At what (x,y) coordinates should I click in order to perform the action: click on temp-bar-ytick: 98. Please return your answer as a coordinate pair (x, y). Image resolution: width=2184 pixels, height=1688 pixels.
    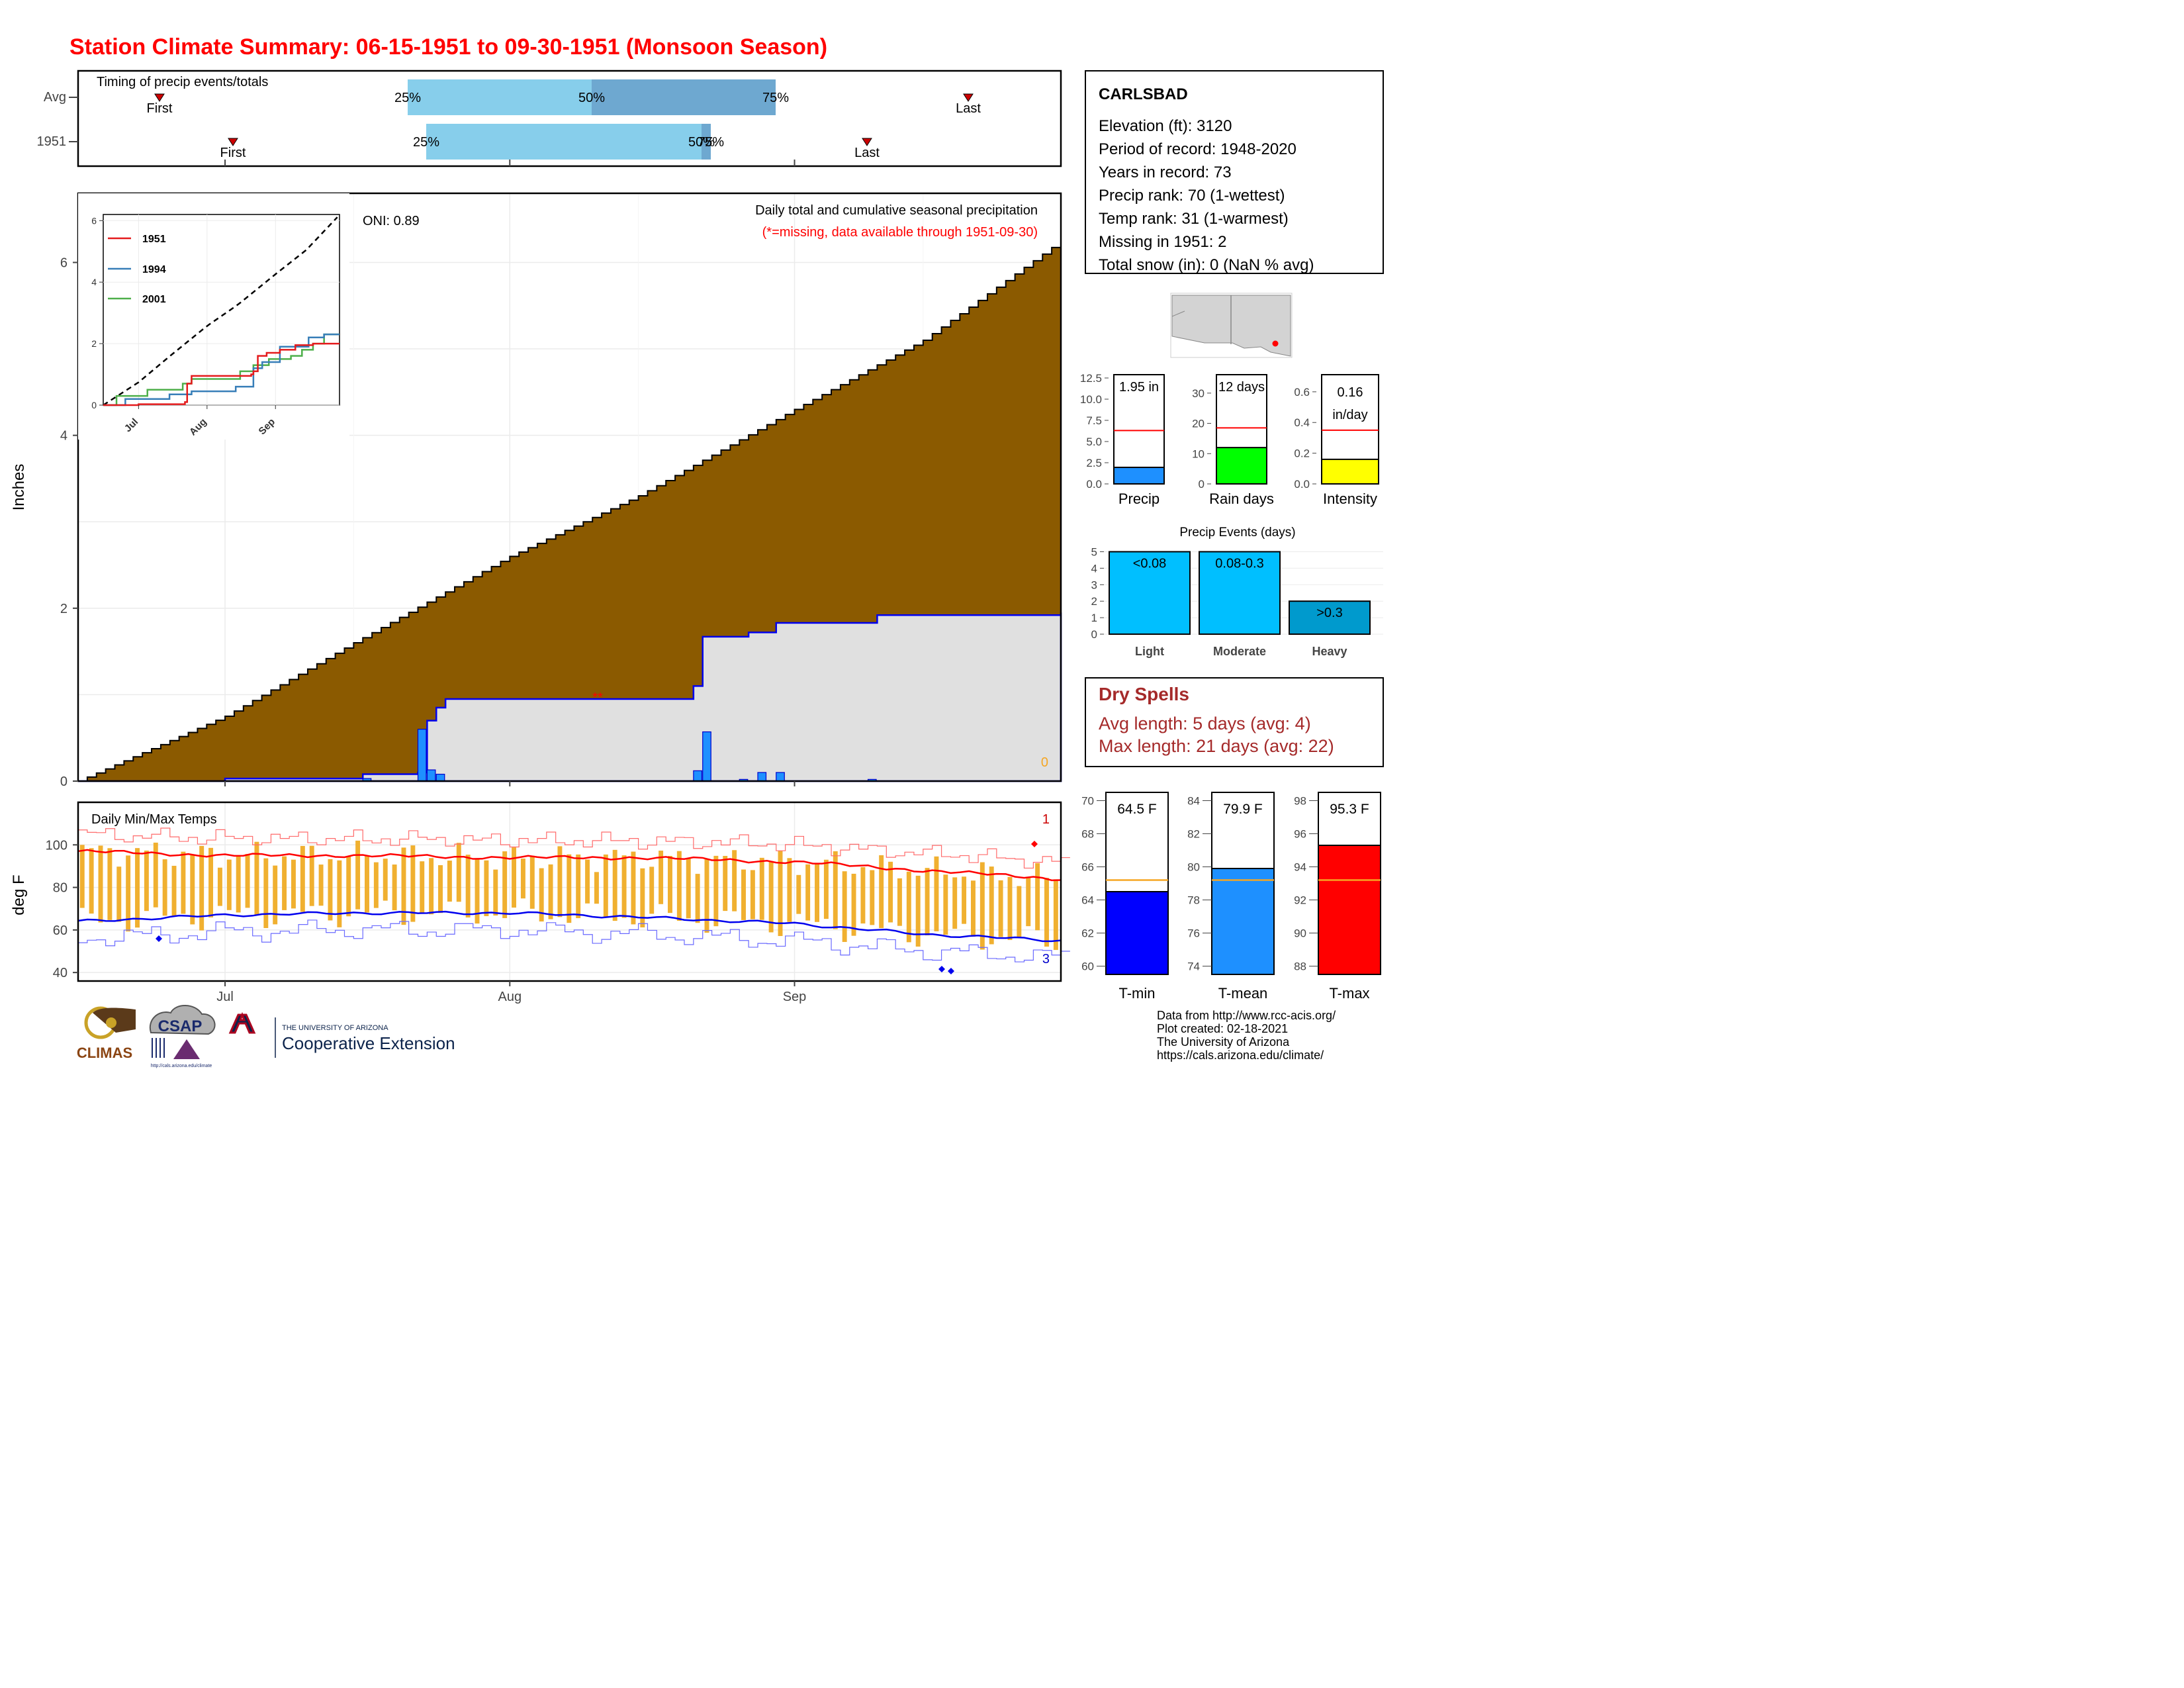
    Looking at the image, I should click on (1300, 801).